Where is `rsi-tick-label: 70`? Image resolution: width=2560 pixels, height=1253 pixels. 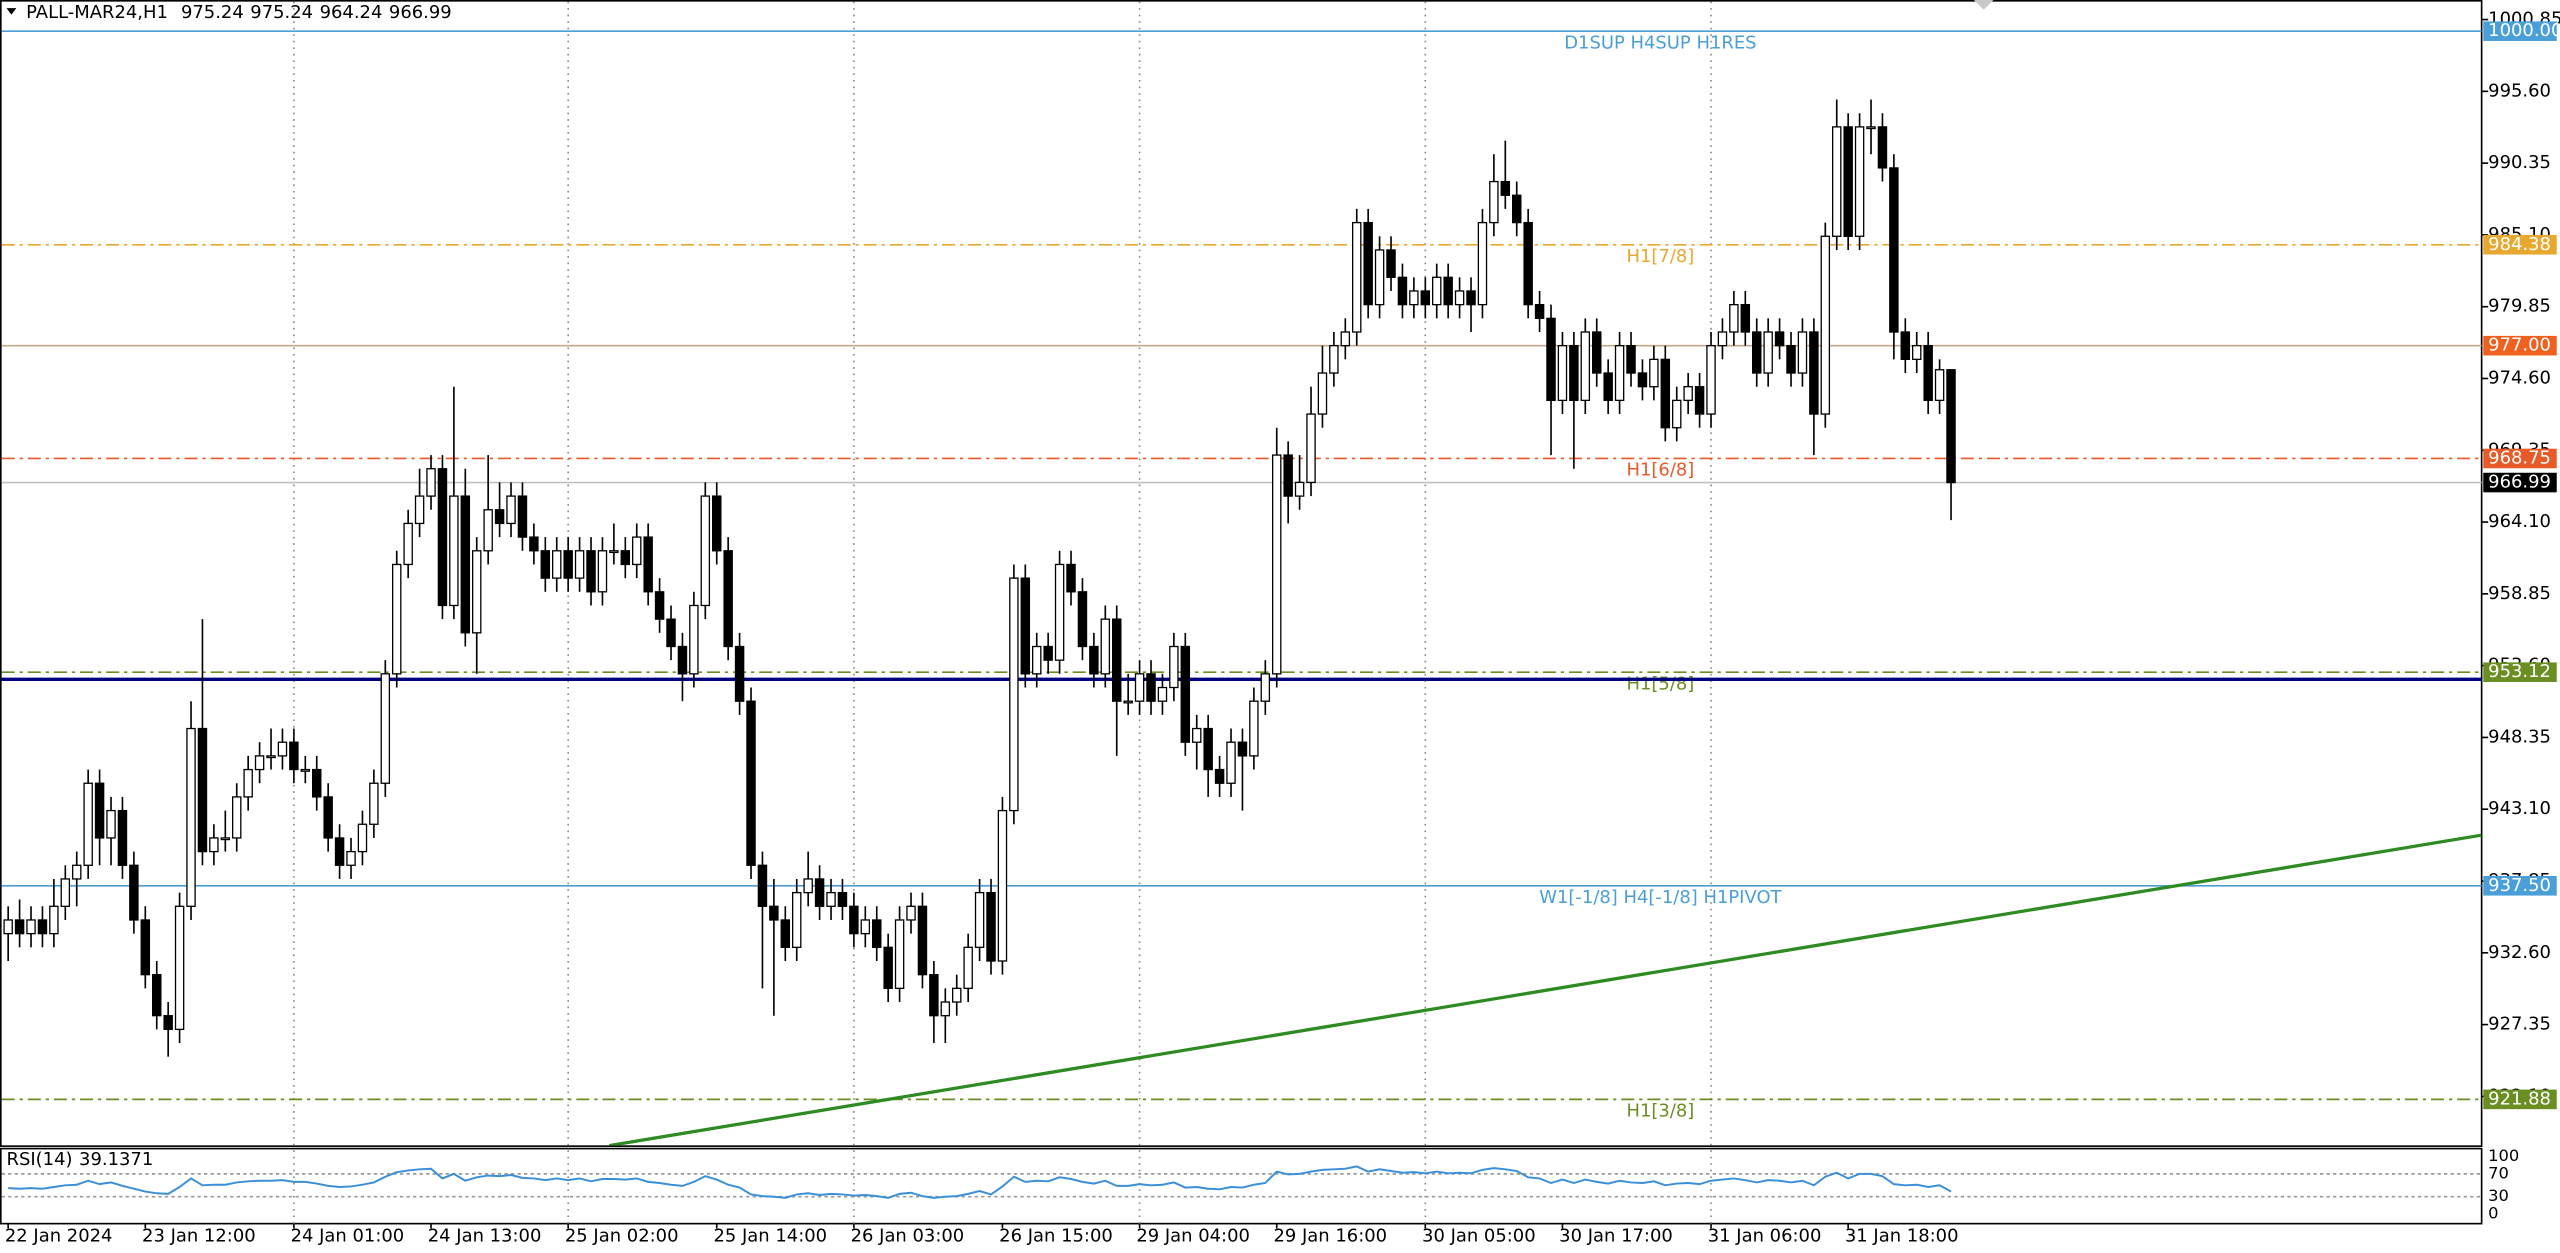
rsi-tick-label: 70 is located at coordinates (2498, 1172).